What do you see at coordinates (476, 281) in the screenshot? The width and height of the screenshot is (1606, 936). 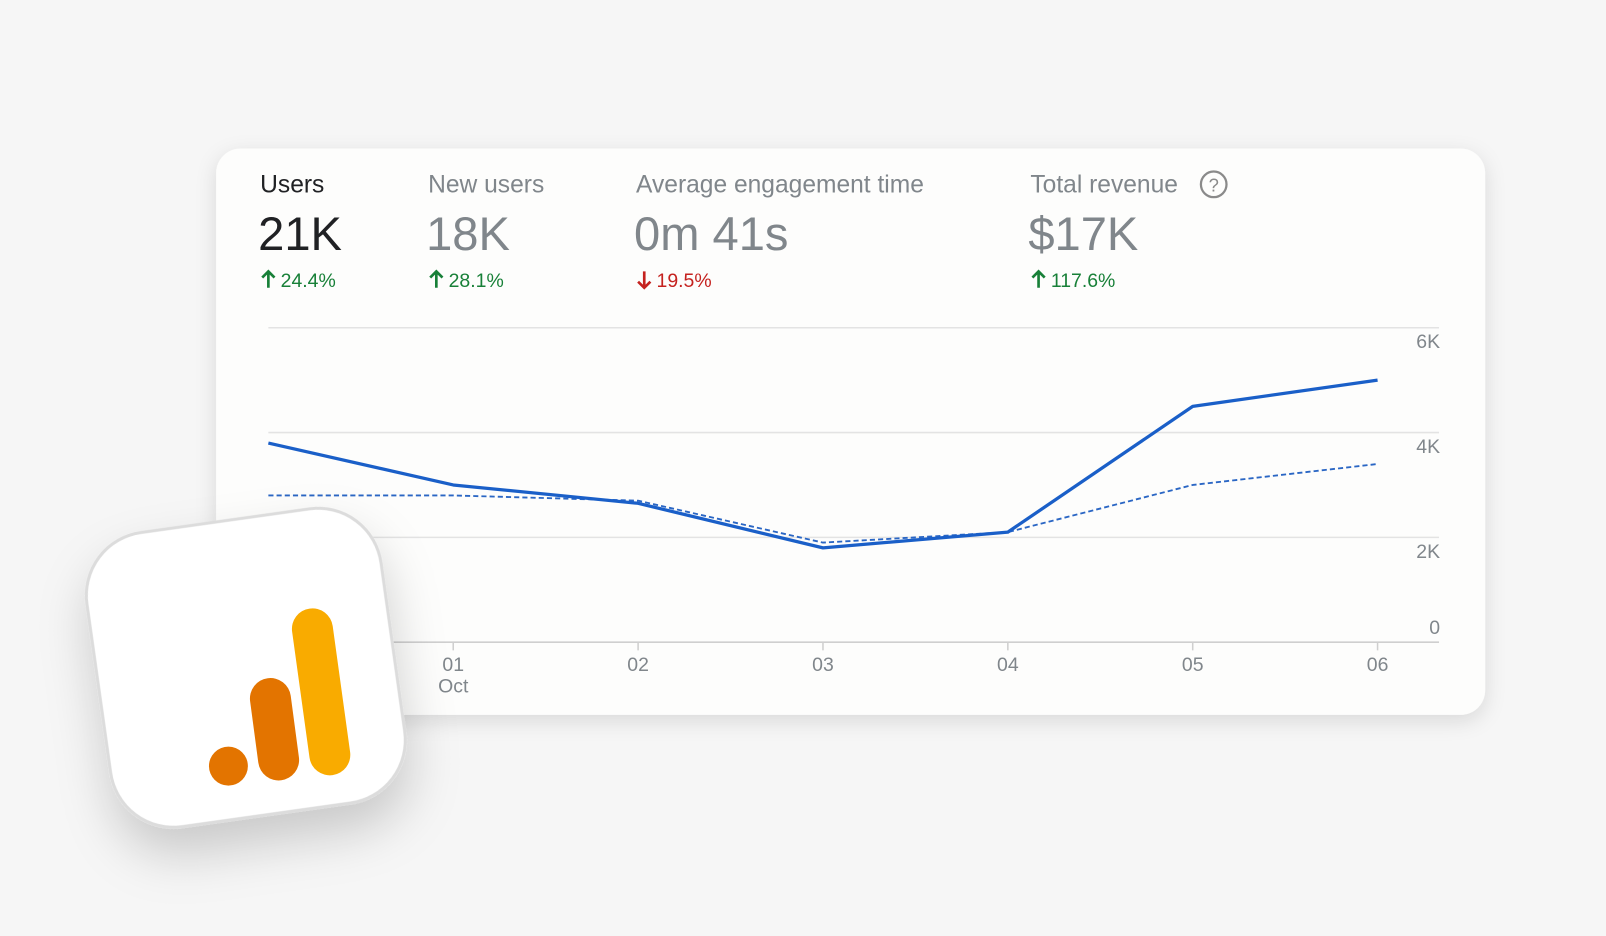 I see `metric-change: 28.1%` at bounding box center [476, 281].